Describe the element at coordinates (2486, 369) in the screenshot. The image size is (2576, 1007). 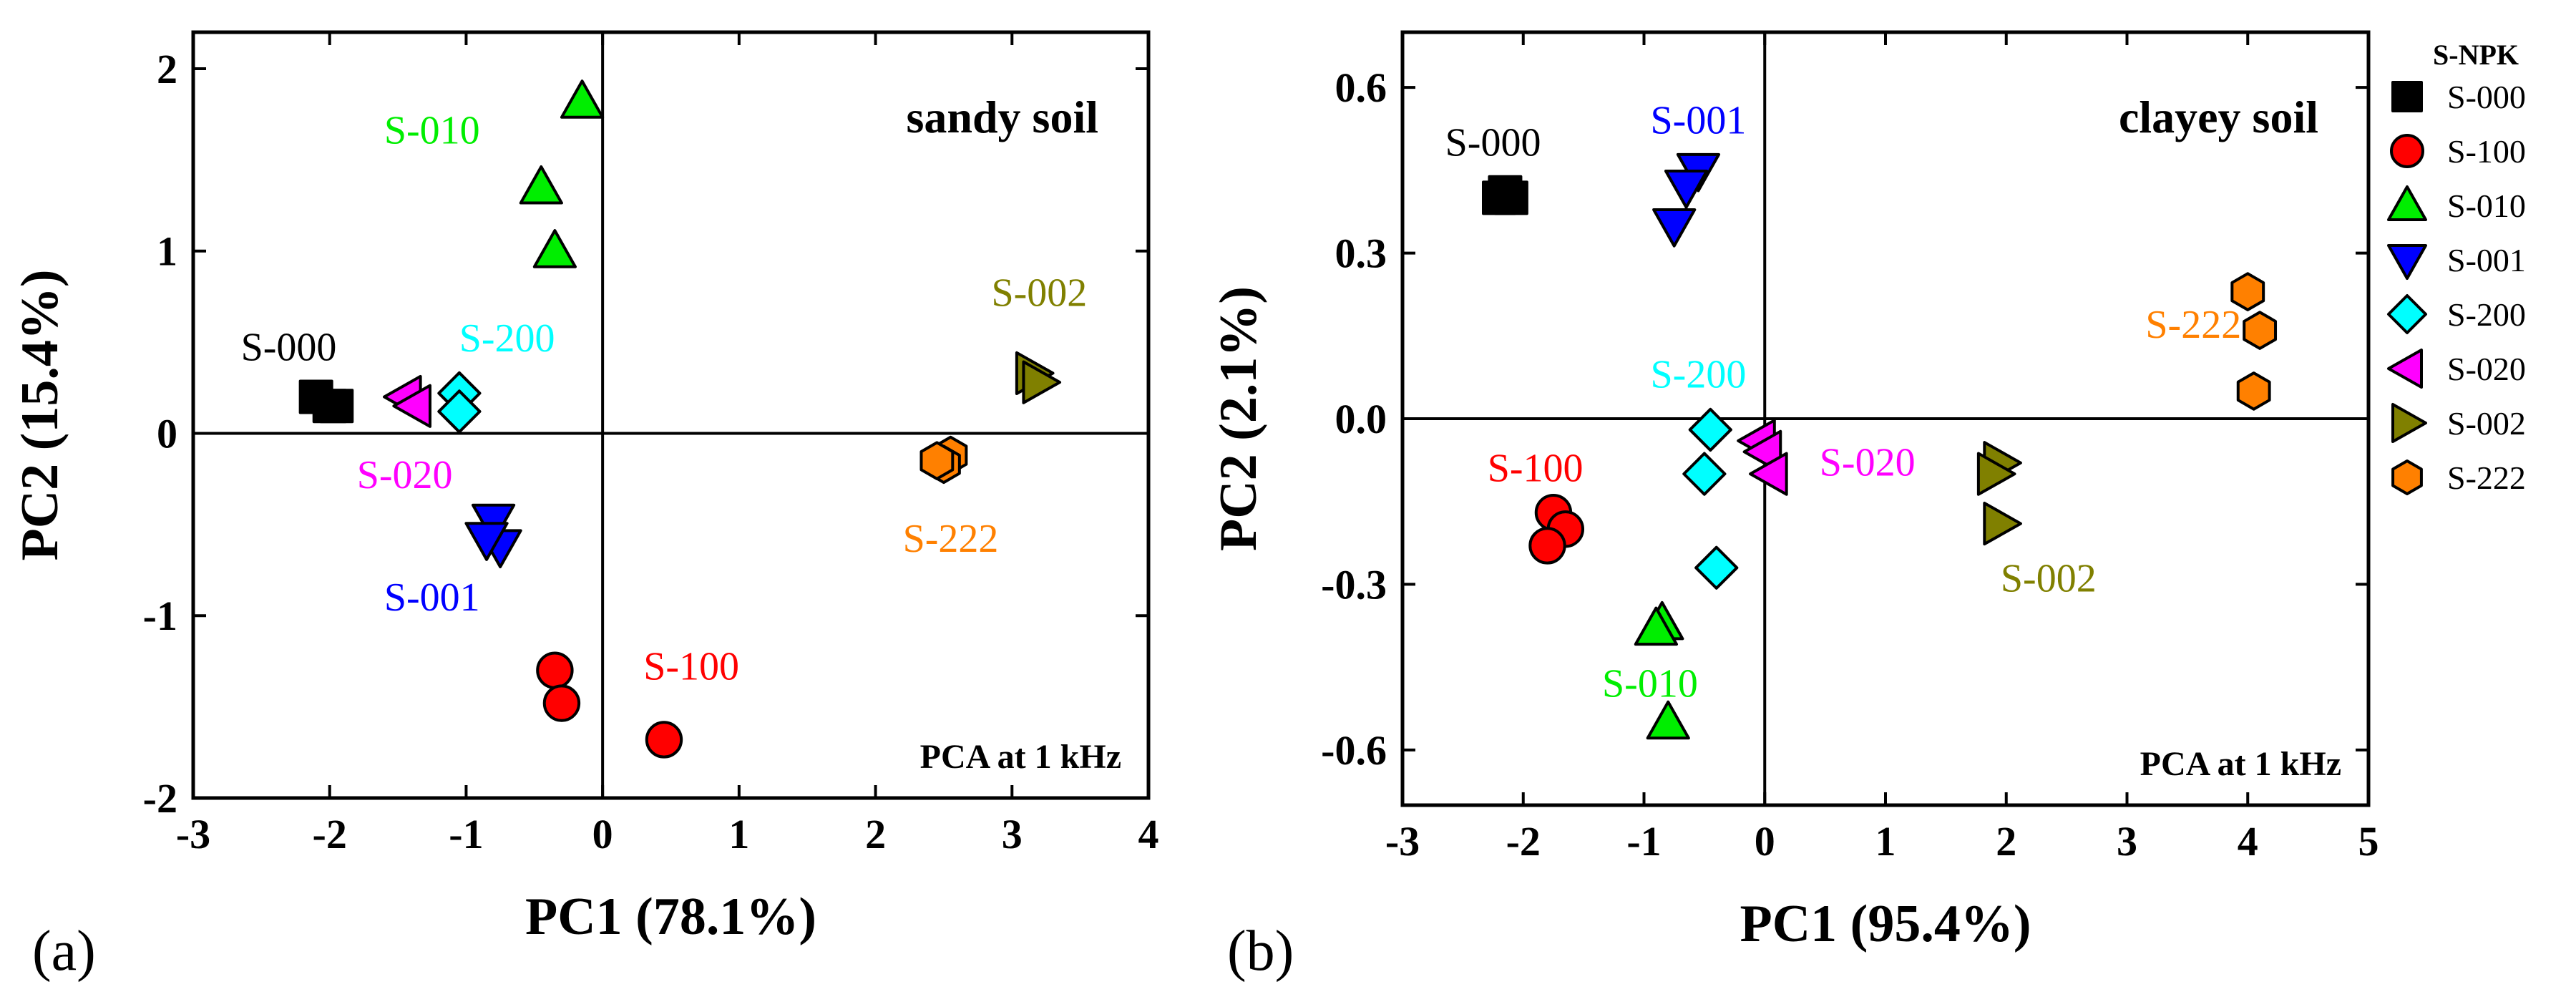
I see `legend-label: S-020` at that location.